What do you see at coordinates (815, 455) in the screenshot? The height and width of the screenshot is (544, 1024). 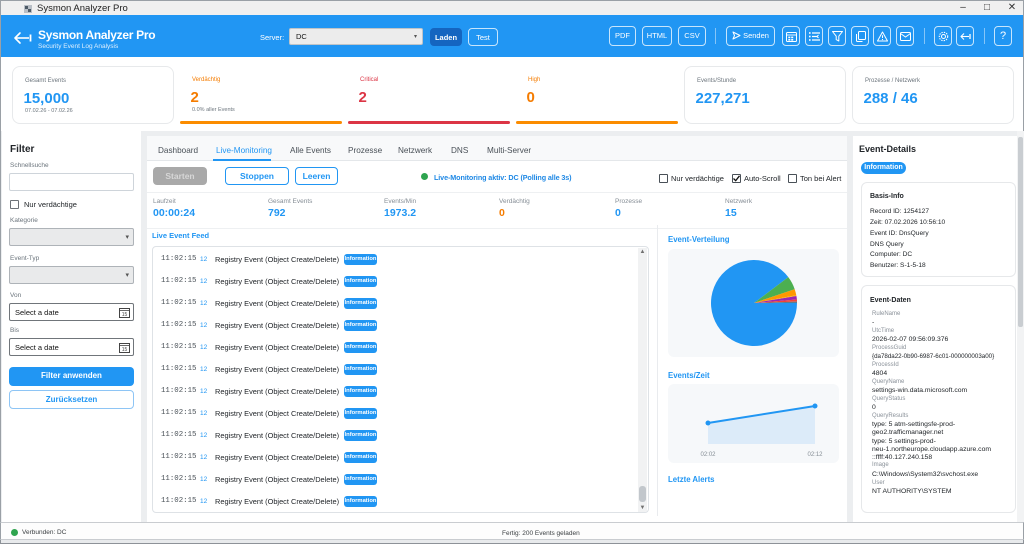 I see `svg-text: 02:12` at bounding box center [815, 455].